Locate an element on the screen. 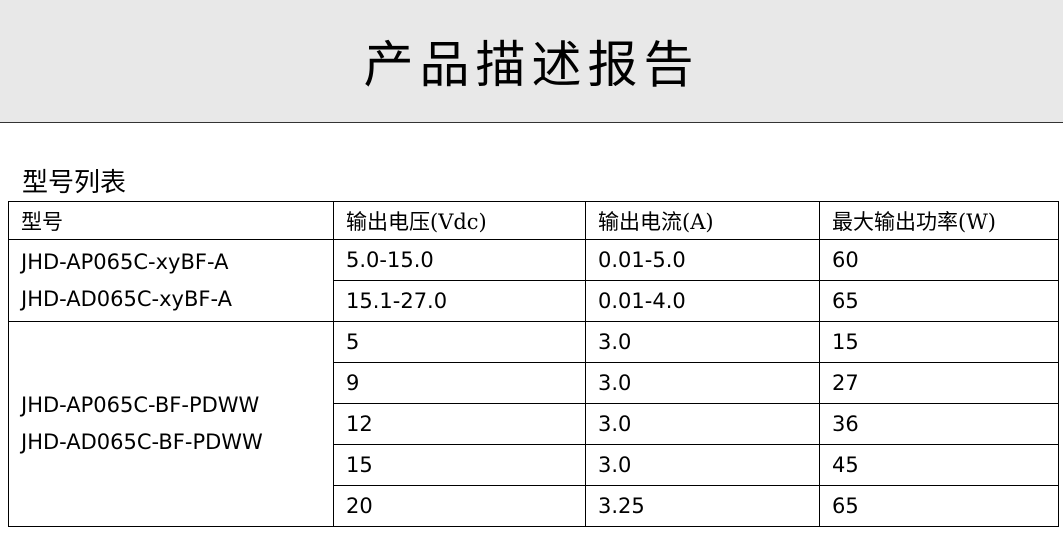 The width and height of the screenshot is (1063, 534). power-cell: 60 is located at coordinates (939, 260).